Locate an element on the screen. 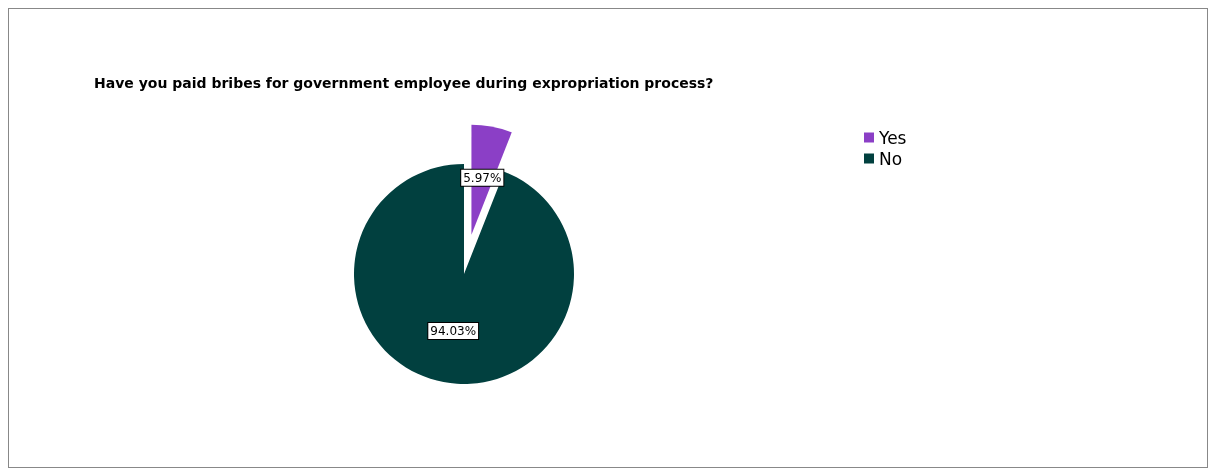  legend-label: No is located at coordinates (891, 158).